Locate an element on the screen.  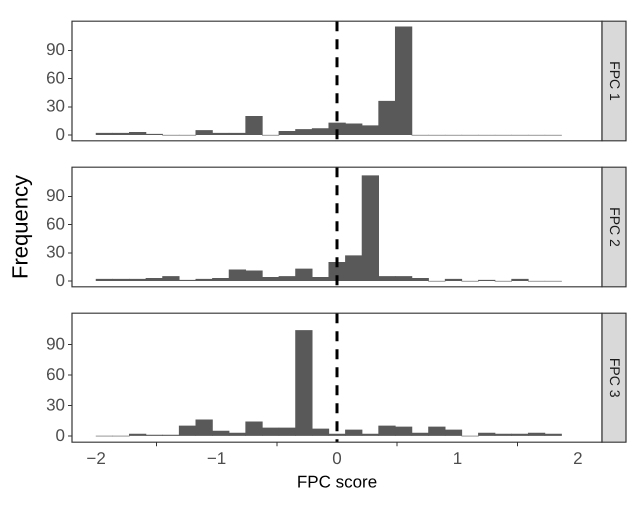
x-axis-title: FPC score is located at coordinates (337, 482).